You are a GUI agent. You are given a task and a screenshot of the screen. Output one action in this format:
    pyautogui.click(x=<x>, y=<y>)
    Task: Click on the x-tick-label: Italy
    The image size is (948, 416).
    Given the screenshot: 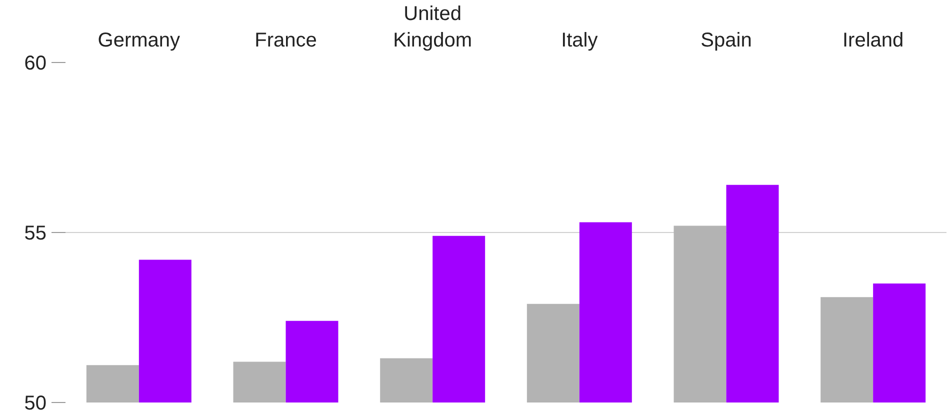 What is the action you would take?
    pyautogui.click(x=579, y=41)
    